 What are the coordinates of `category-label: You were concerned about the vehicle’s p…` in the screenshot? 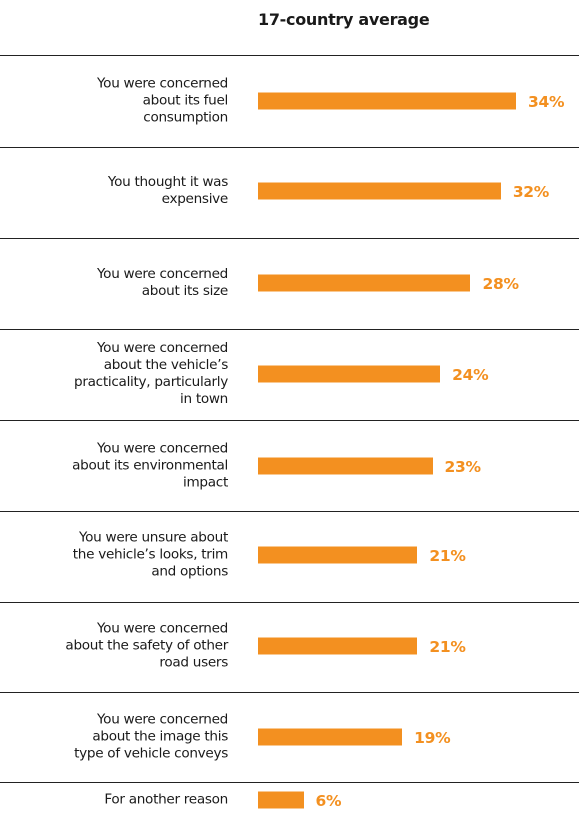 It's located at (151, 373).